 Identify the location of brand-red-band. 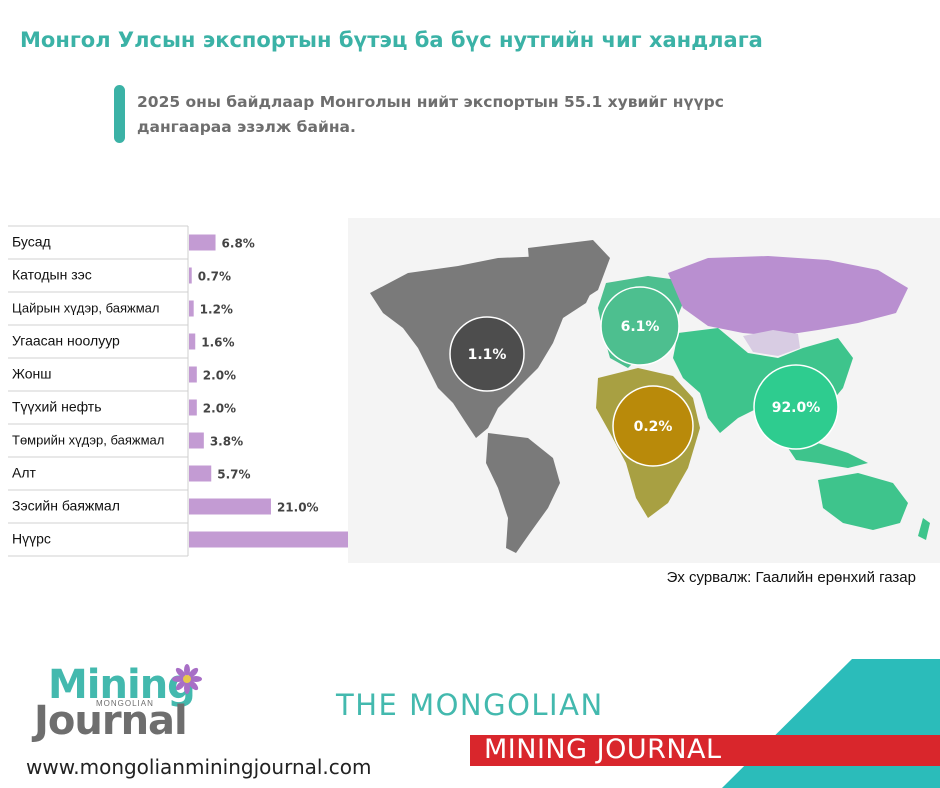
(705, 750).